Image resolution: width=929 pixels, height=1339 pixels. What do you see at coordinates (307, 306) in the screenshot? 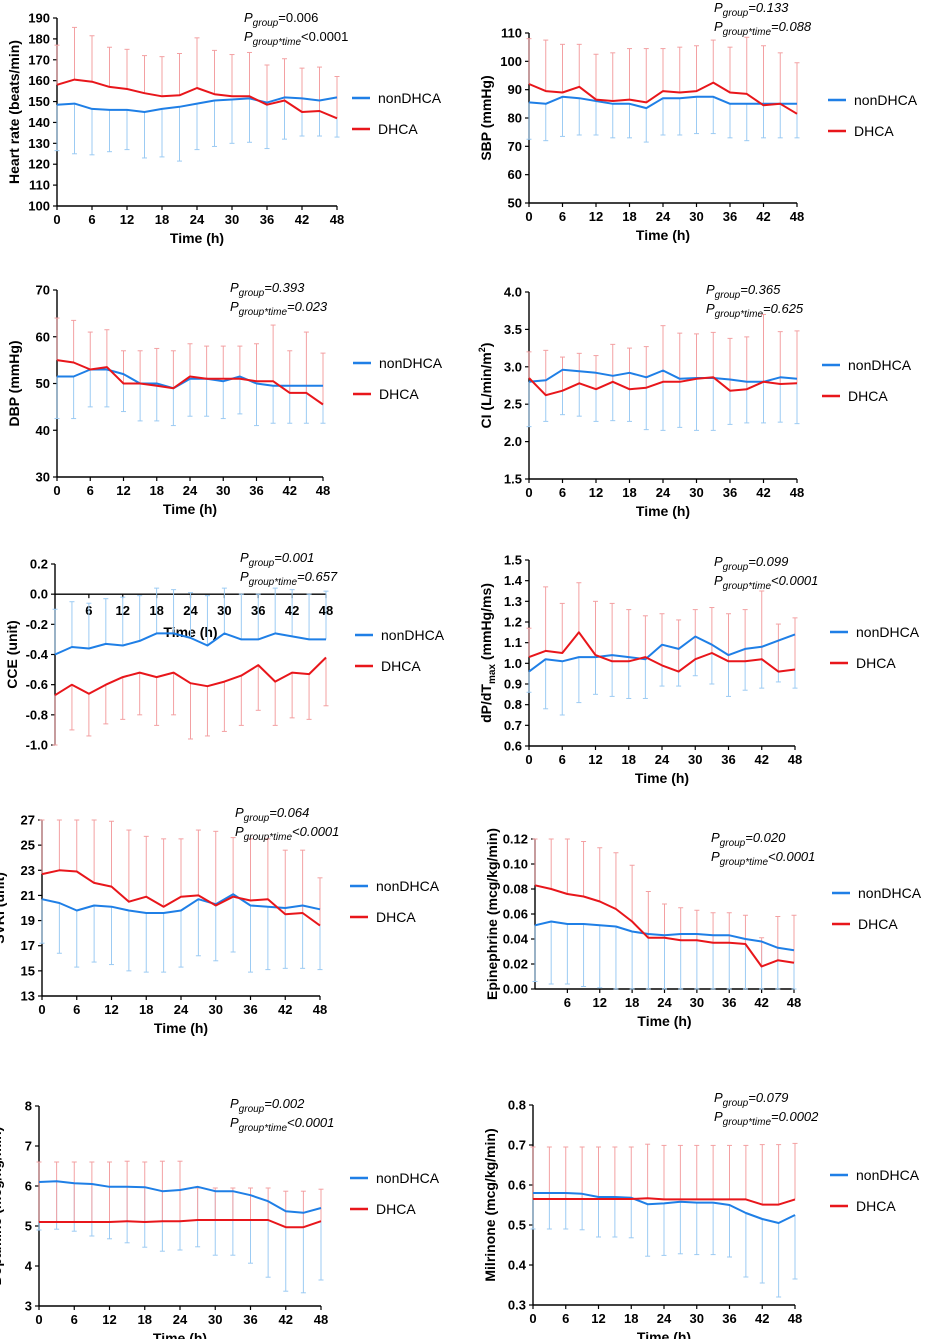
I see `p-value: =0.023` at bounding box center [307, 306].